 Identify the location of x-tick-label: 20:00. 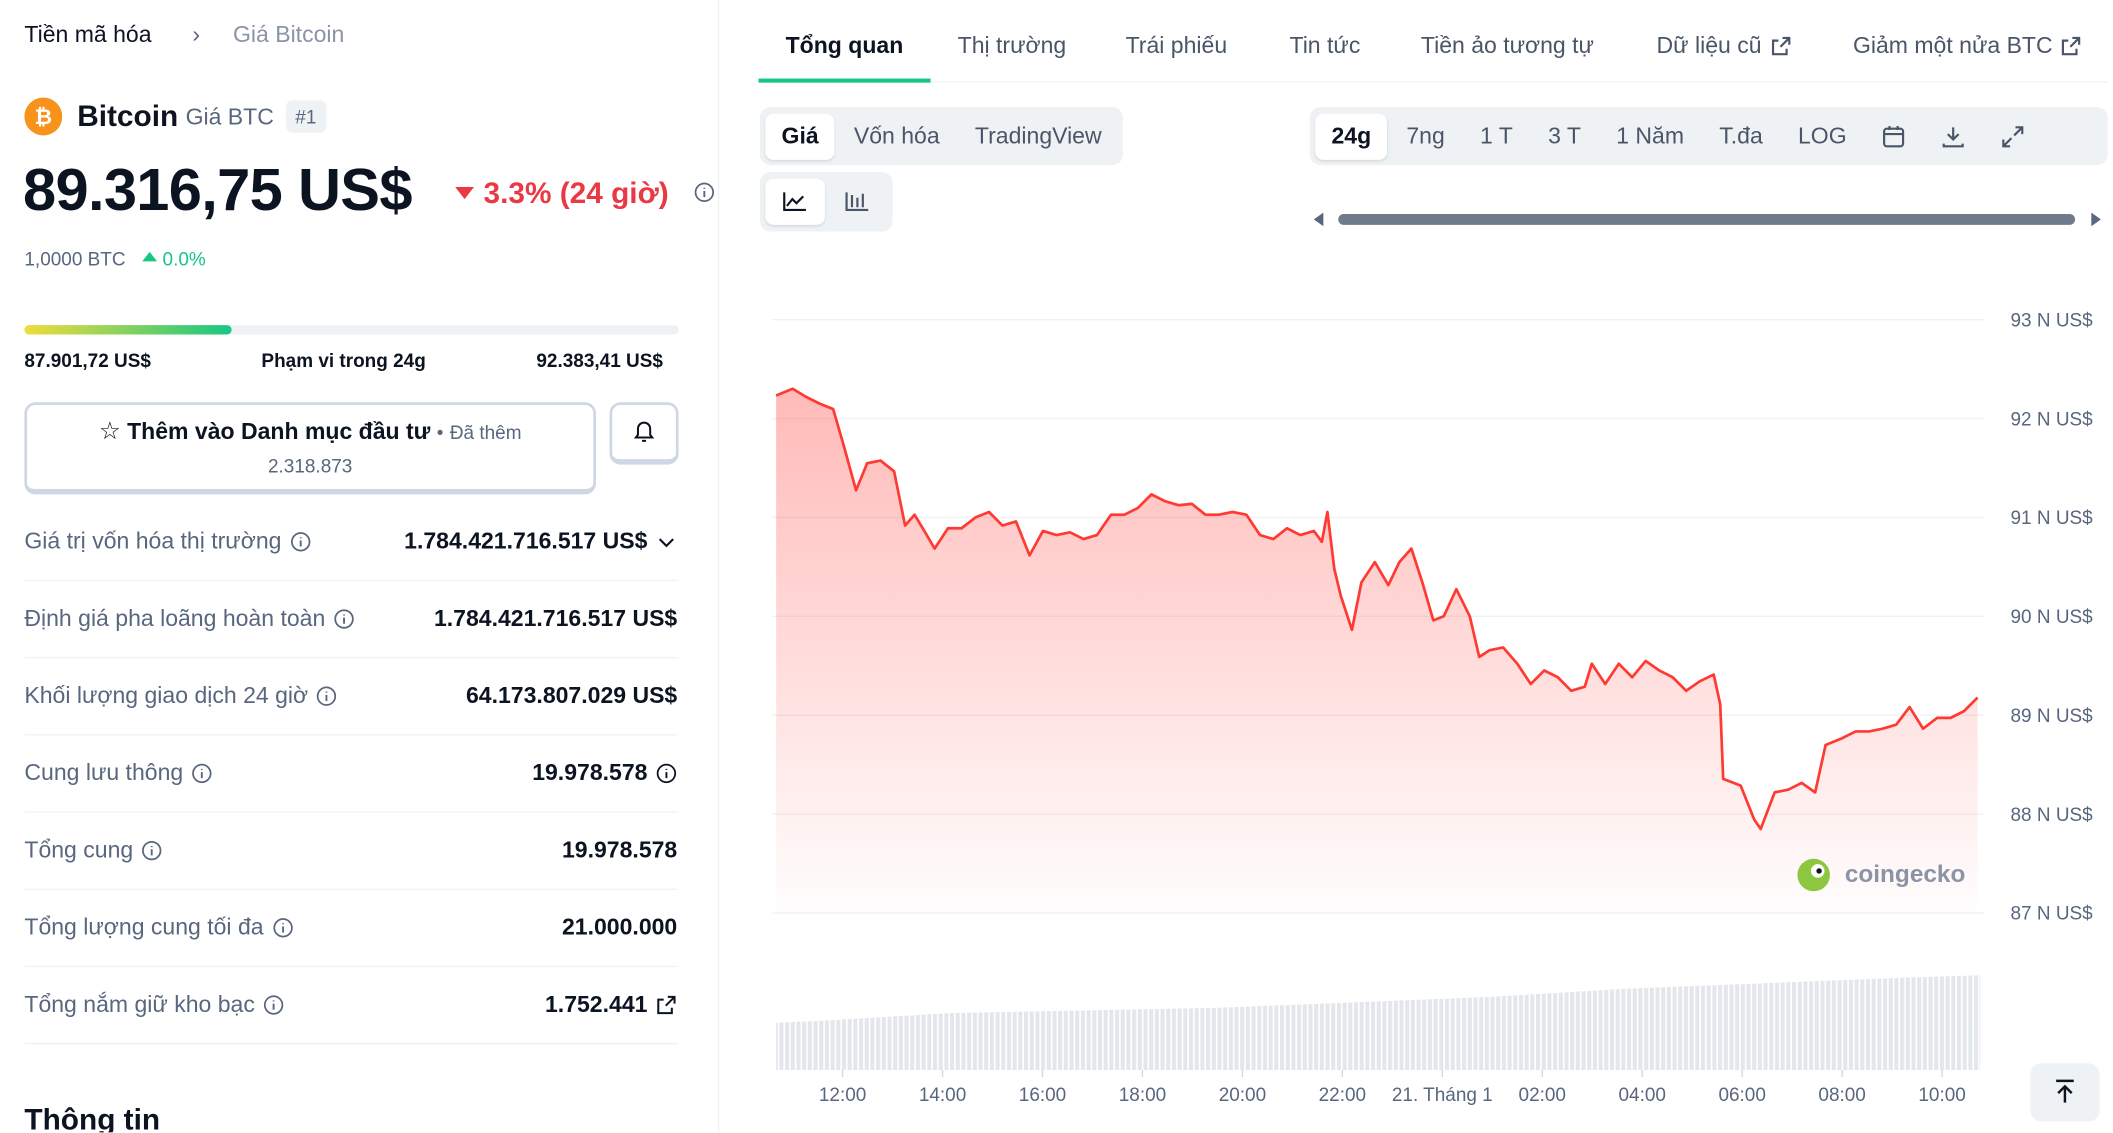
(1242, 1095).